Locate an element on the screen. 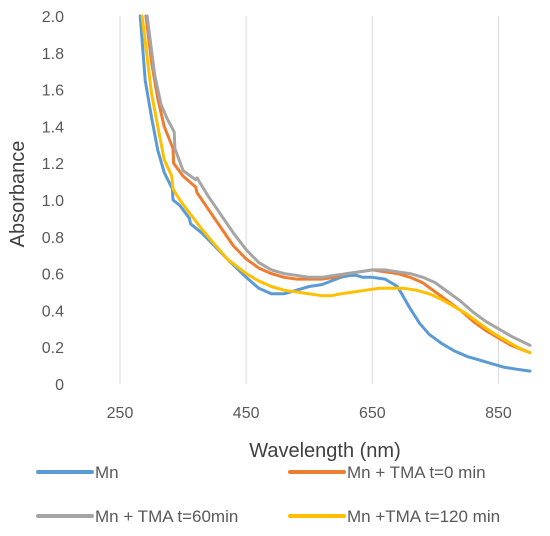  y-tick-labels: 0 0.2 0.4 0.6 0.8 1.0 1.2 1.4 1.6 1.8 2.0 is located at coordinates (53, 201).